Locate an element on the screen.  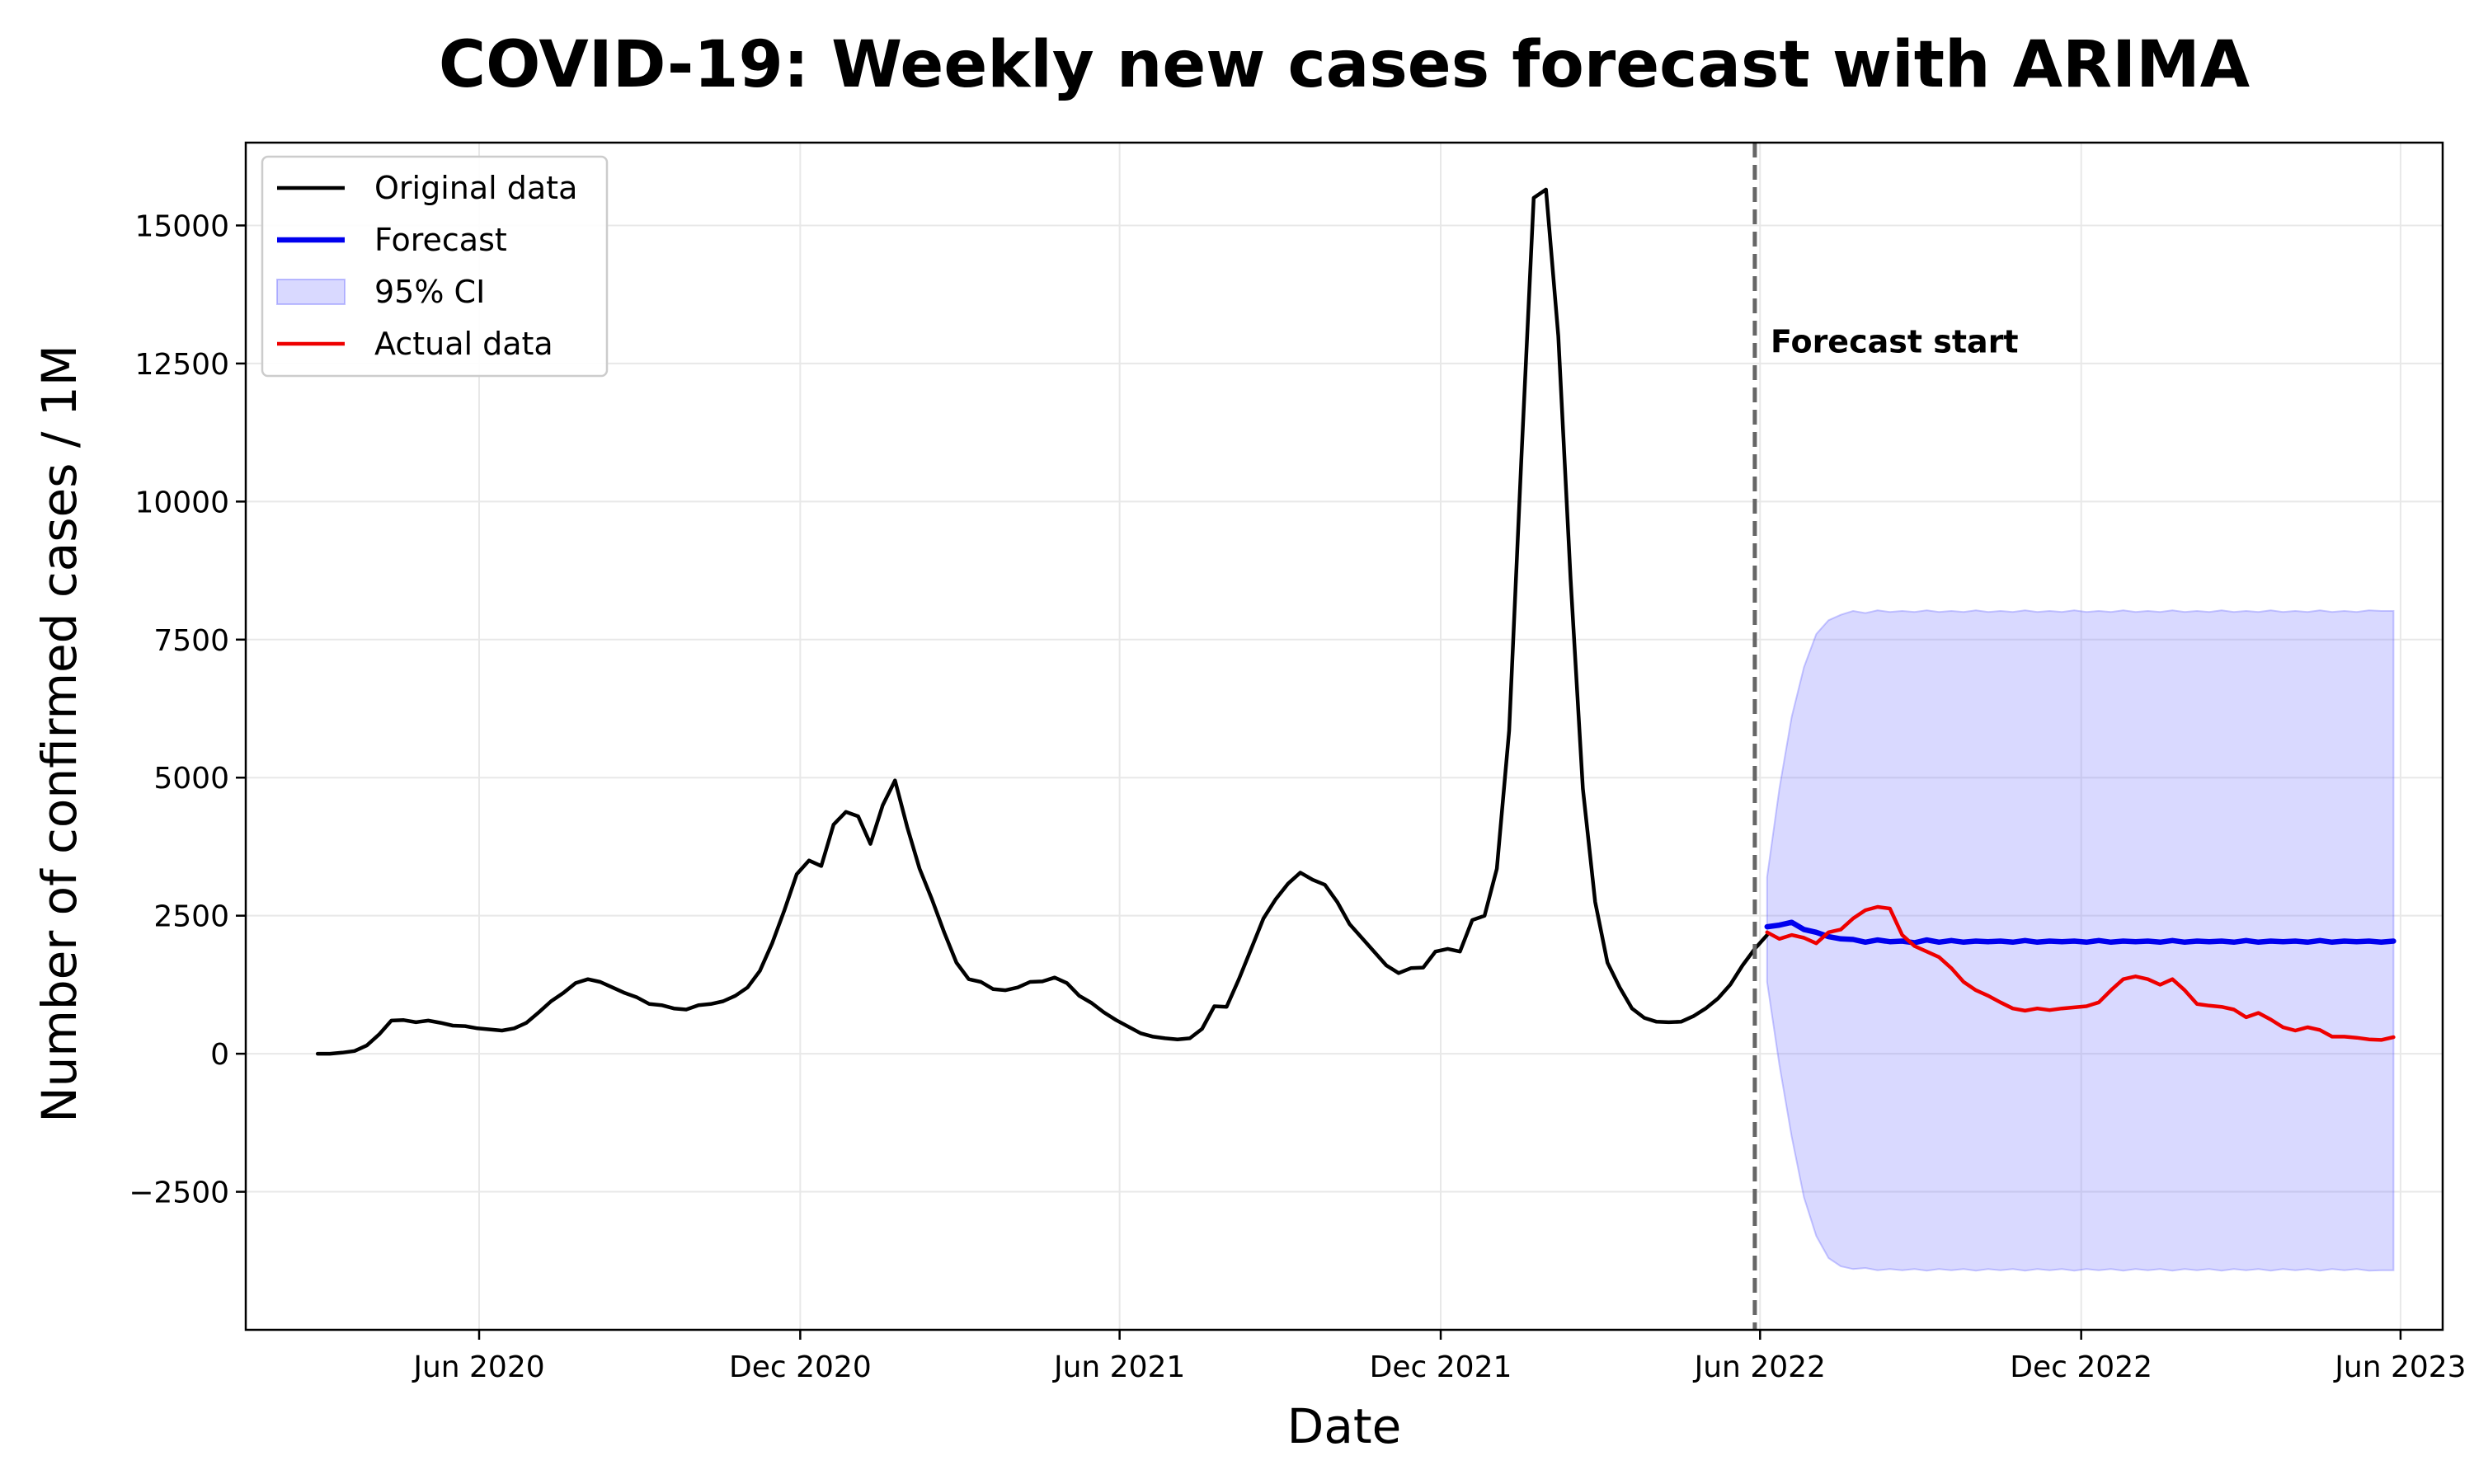
x-tick-label: Jun 2022 is located at coordinates (1759, 1367).